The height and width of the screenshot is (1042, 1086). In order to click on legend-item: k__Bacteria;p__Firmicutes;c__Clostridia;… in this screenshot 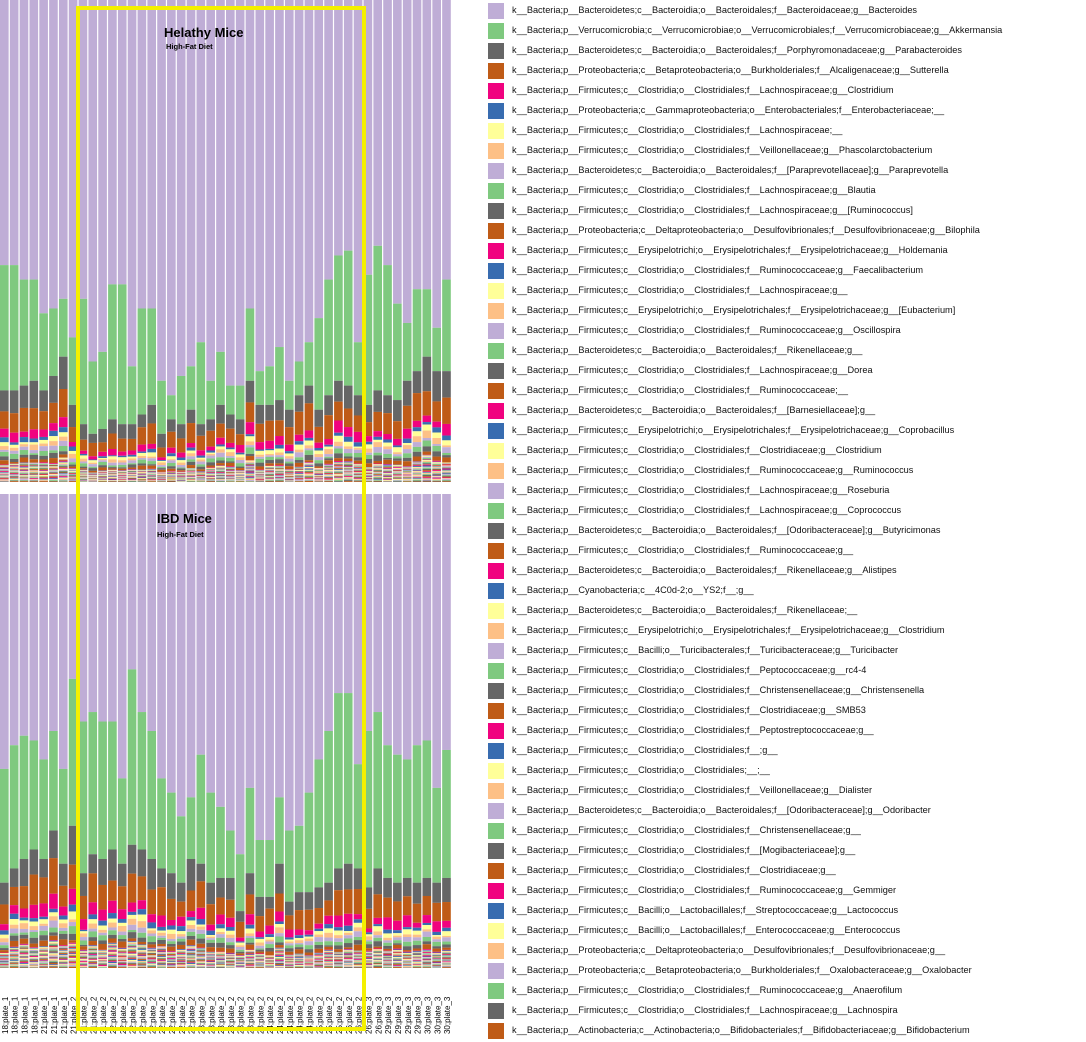, I will do `click(784, 452)`.